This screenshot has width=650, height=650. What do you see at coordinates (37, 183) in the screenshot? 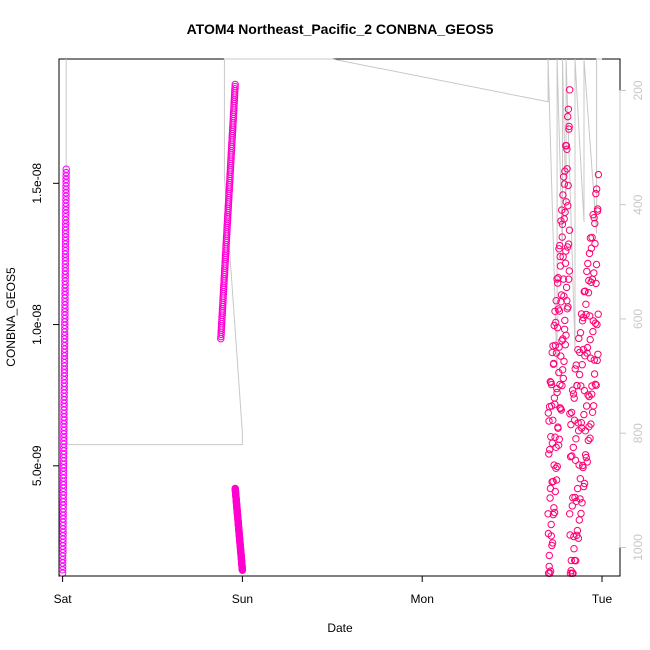
I see `y-tick-label: 1.5e-08` at bounding box center [37, 183].